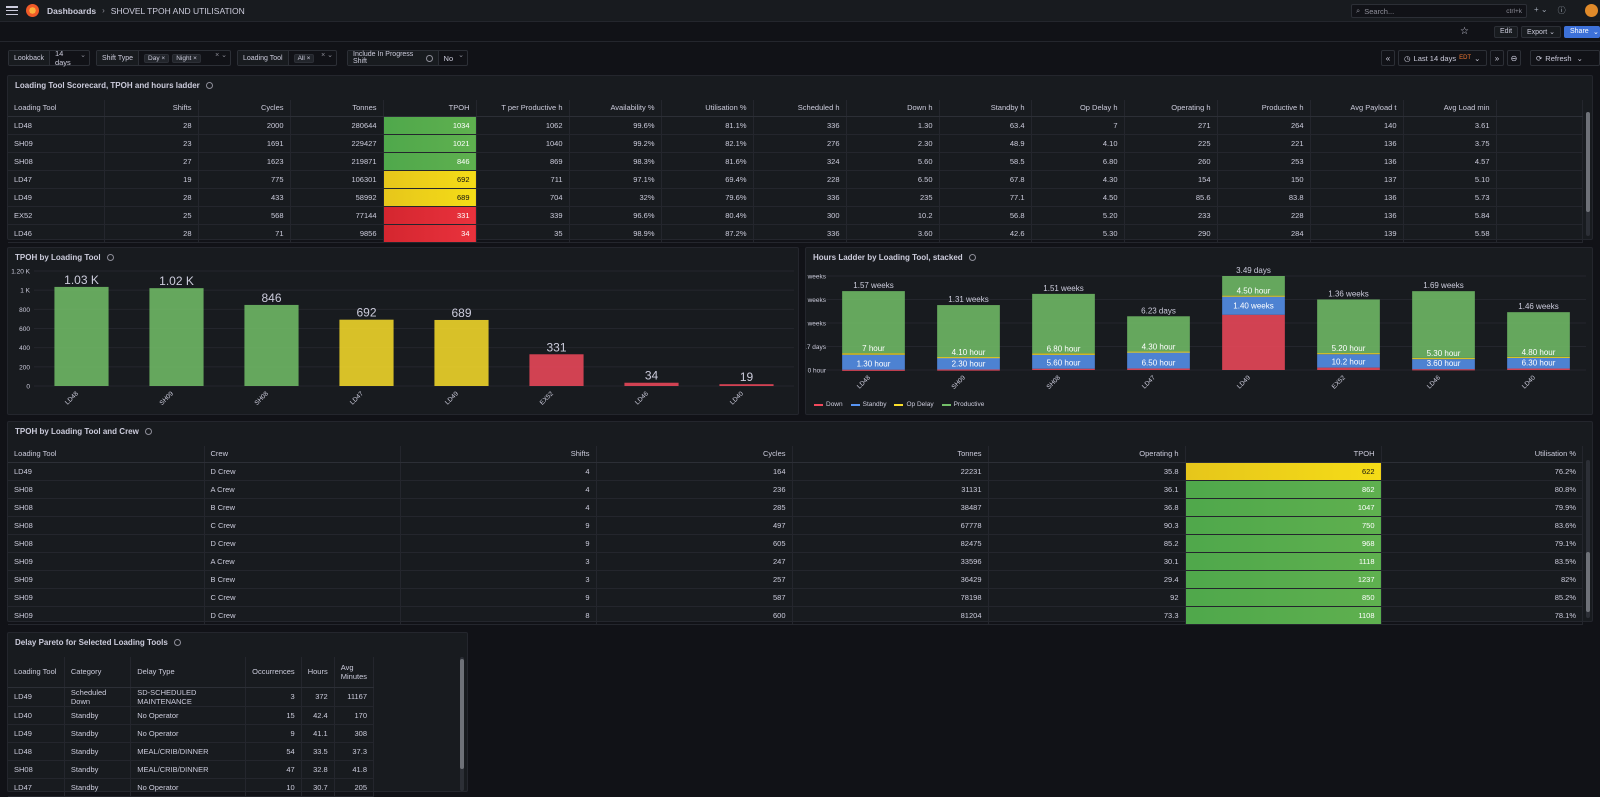  I want to click on column-header: Down h, so click(893, 108).